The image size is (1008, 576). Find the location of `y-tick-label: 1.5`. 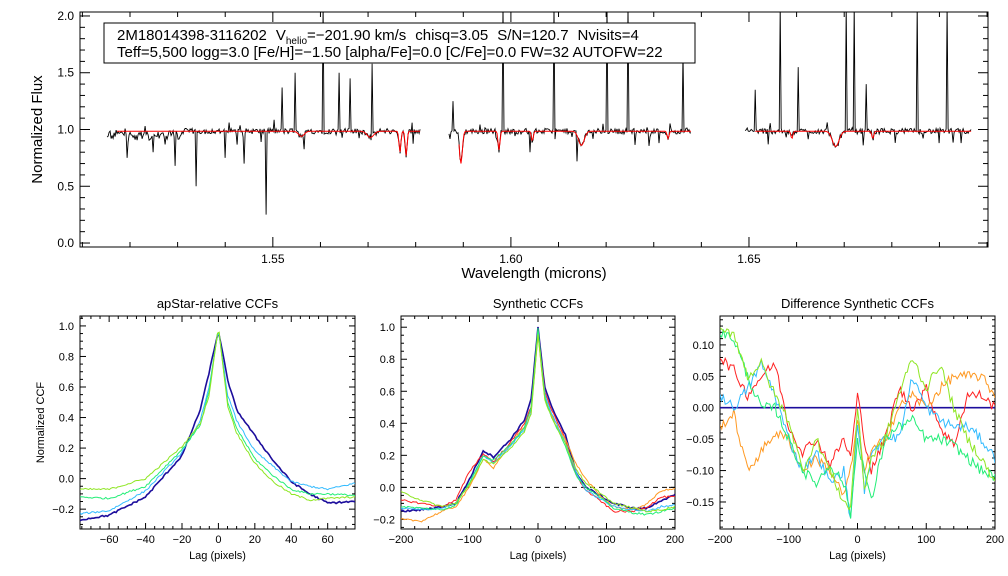

y-tick-label: 1.5 is located at coordinates (65, 73).